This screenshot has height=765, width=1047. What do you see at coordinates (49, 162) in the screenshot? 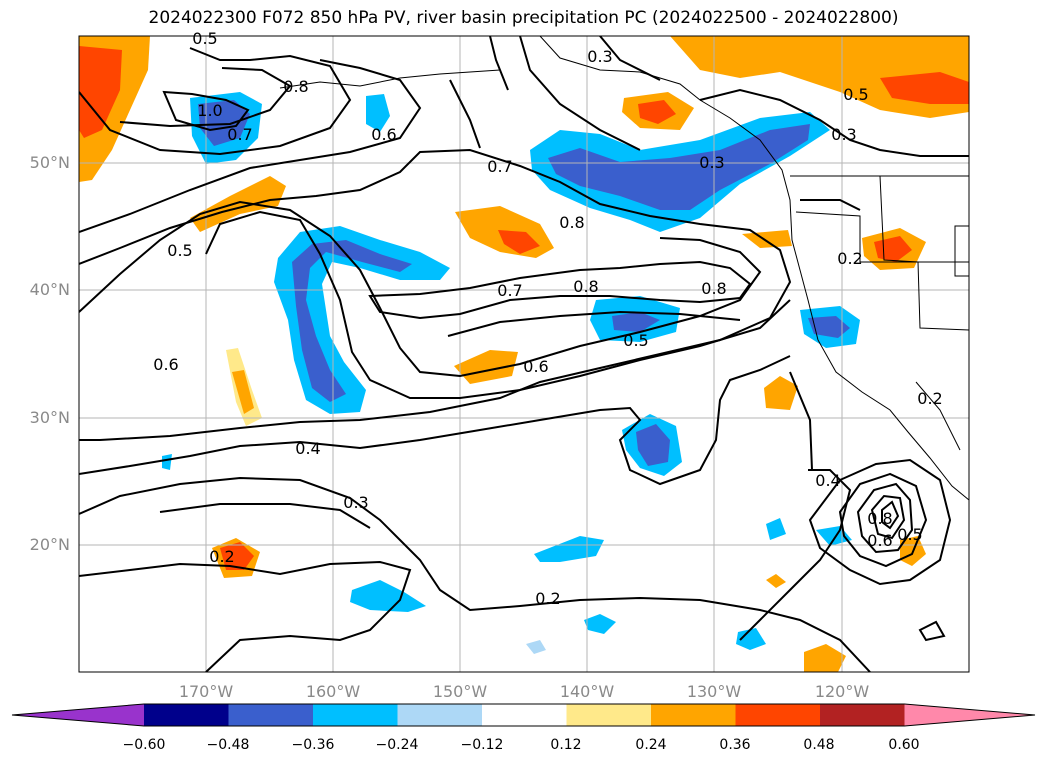
I see `lat-label-50n: 50°N` at bounding box center [49, 162].